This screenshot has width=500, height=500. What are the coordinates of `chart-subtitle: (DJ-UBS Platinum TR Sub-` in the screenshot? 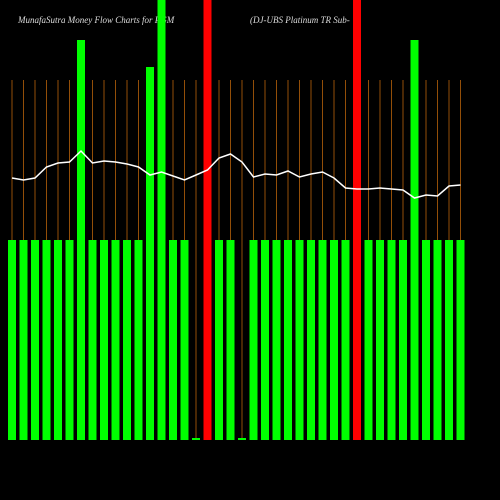 It's located at (300, 20).